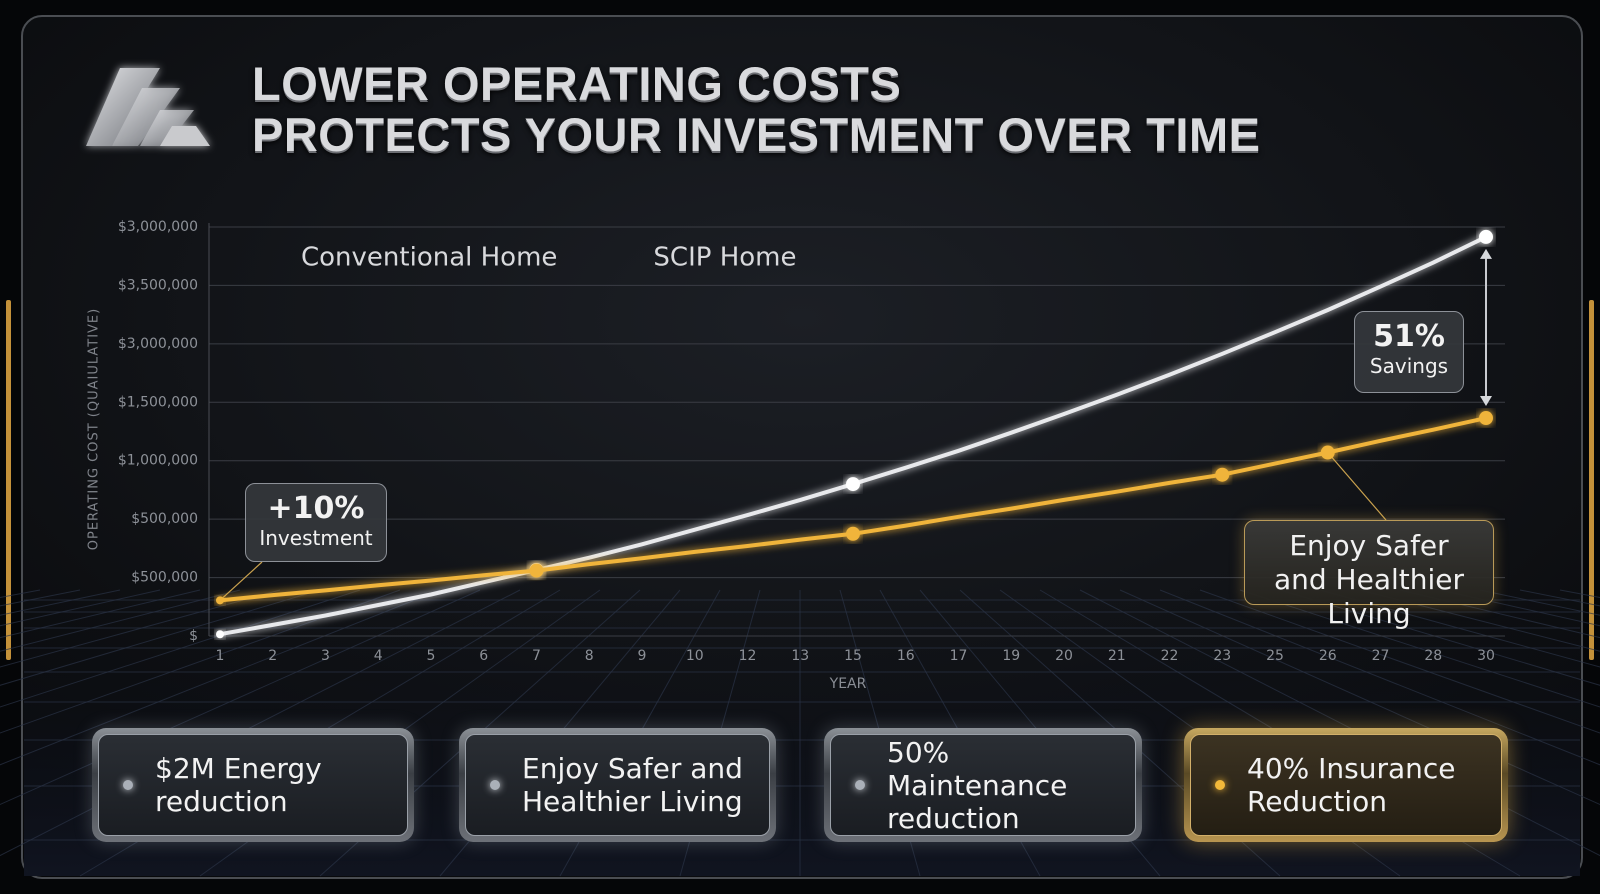 The height and width of the screenshot is (894, 1600). I want to click on card: 40% Insurance Reduction, so click(1346, 785).